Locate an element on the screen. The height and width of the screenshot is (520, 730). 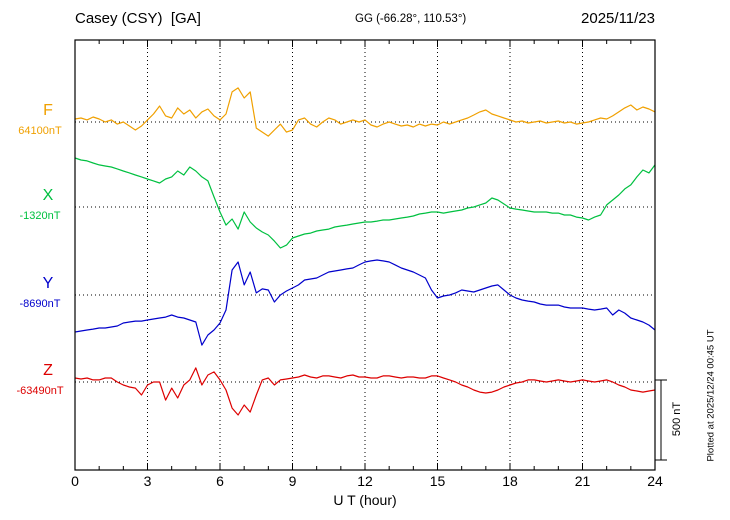
x-tick-label: 12 is located at coordinates (365, 481).